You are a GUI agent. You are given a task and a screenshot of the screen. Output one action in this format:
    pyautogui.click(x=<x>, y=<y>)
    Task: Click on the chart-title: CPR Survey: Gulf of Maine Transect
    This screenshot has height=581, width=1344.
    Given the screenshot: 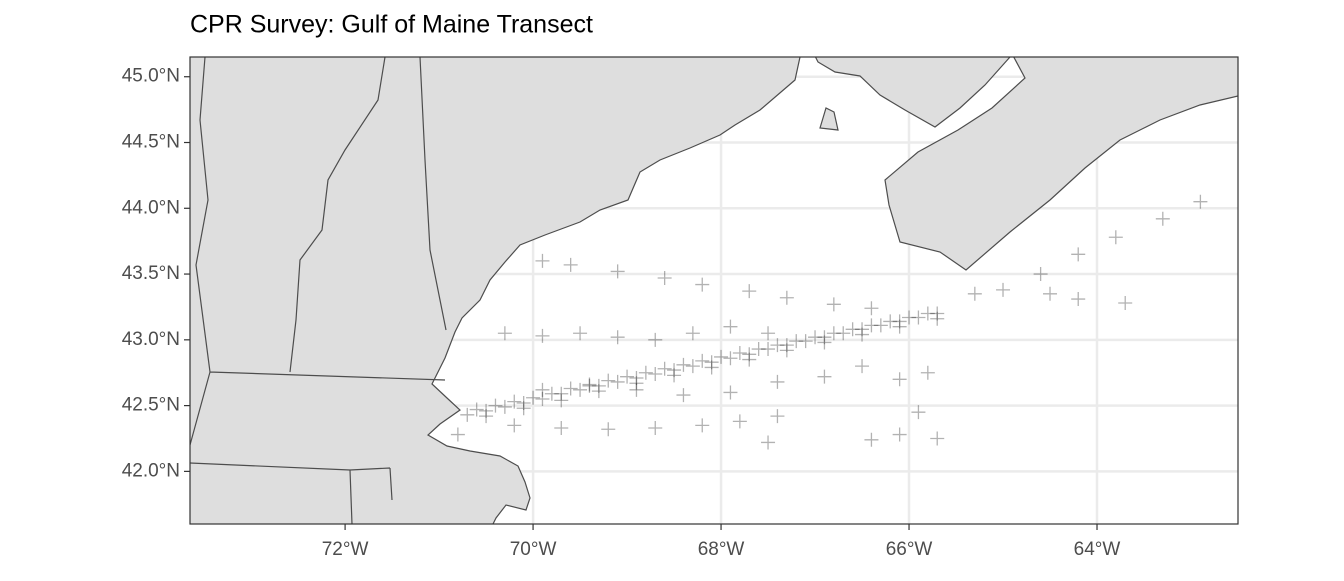 What is the action you would take?
    pyautogui.click(x=391, y=25)
    